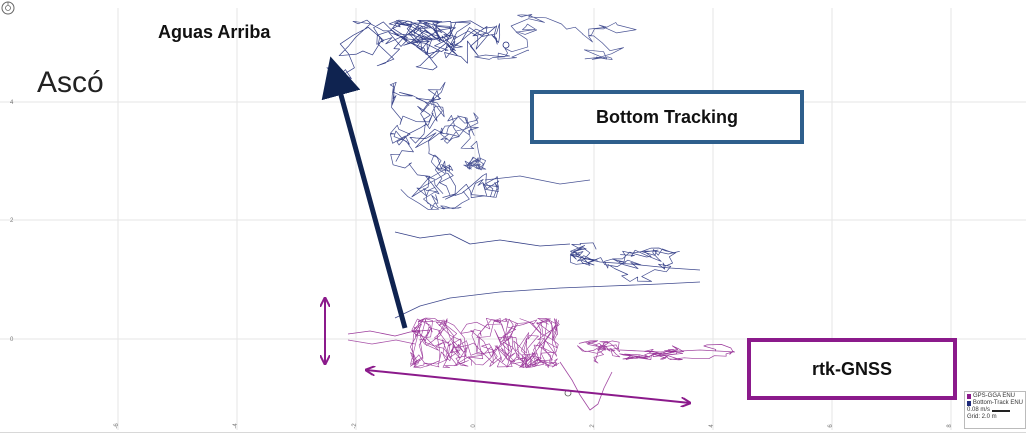  Describe the element at coordinates (593, 426) in the screenshot. I see `x-tick-label: 2` at that location.